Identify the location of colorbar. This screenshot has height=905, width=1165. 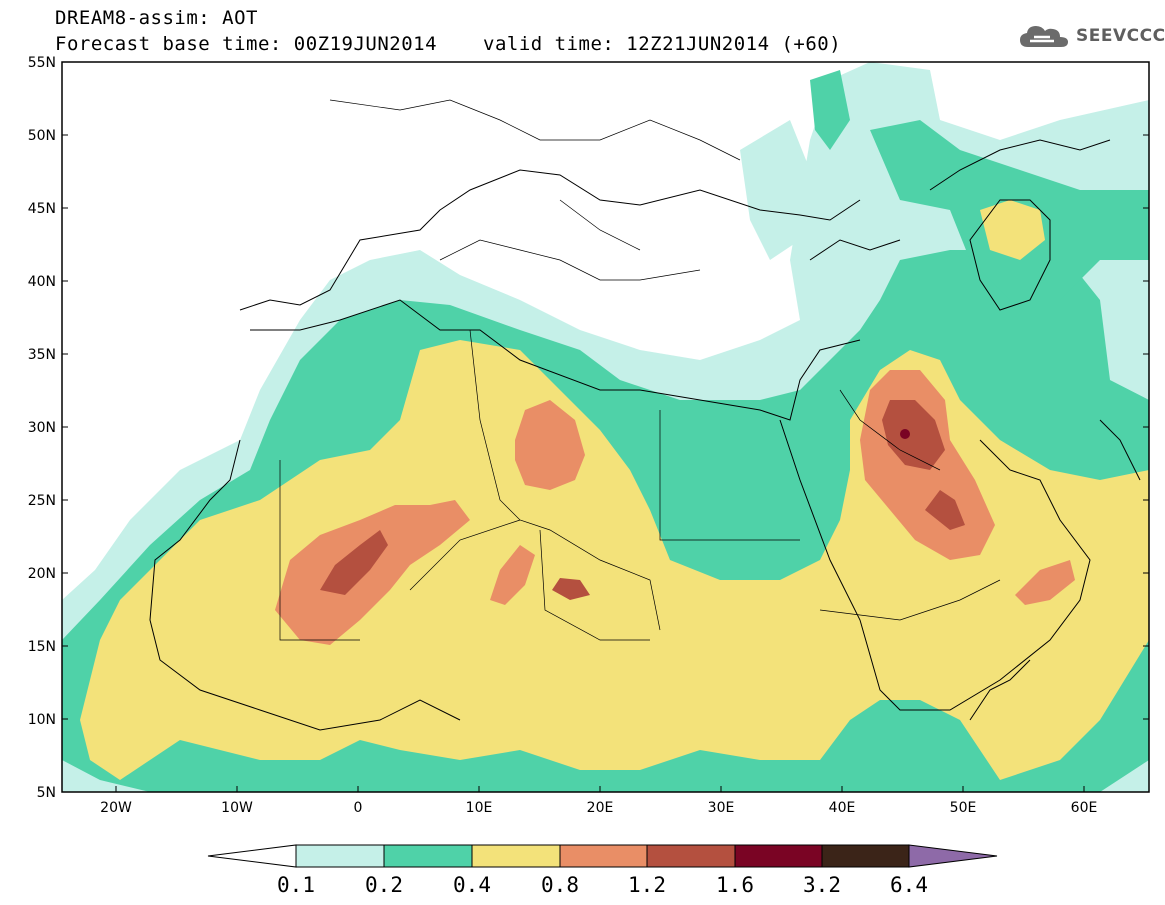
(602, 856).